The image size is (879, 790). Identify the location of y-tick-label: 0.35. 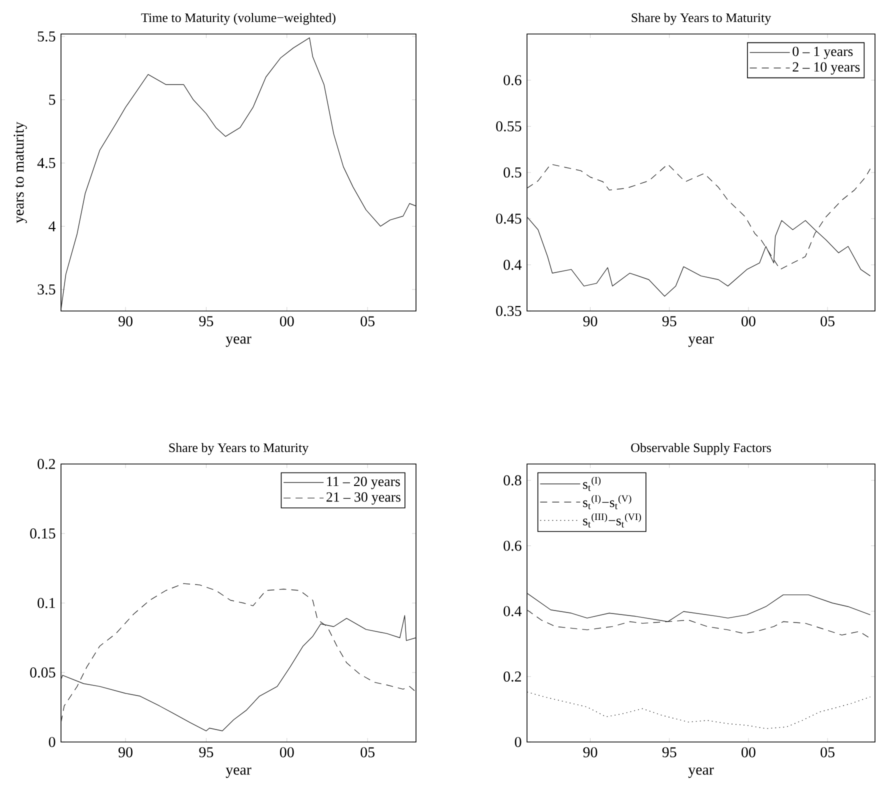
(509, 311).